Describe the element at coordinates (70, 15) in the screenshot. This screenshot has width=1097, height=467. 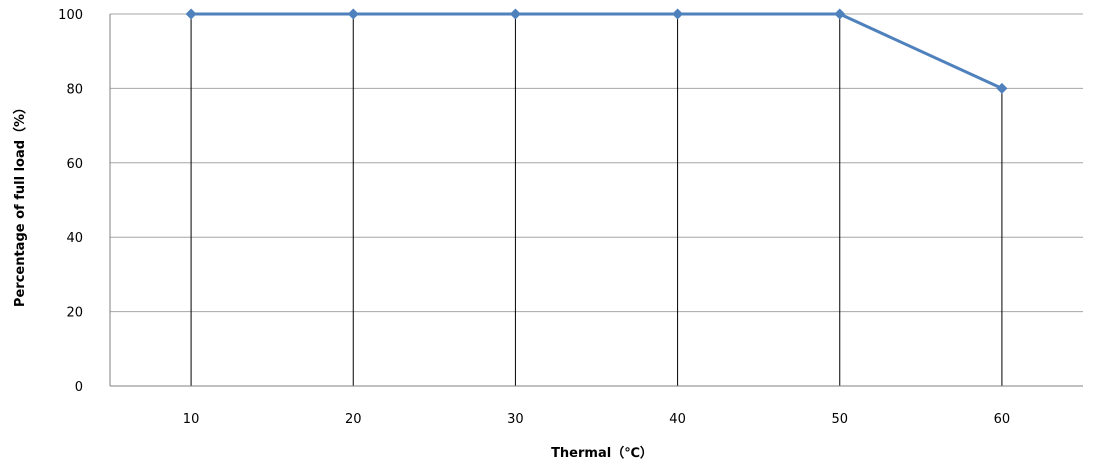
I see `y-tick-label: 100` at that location.